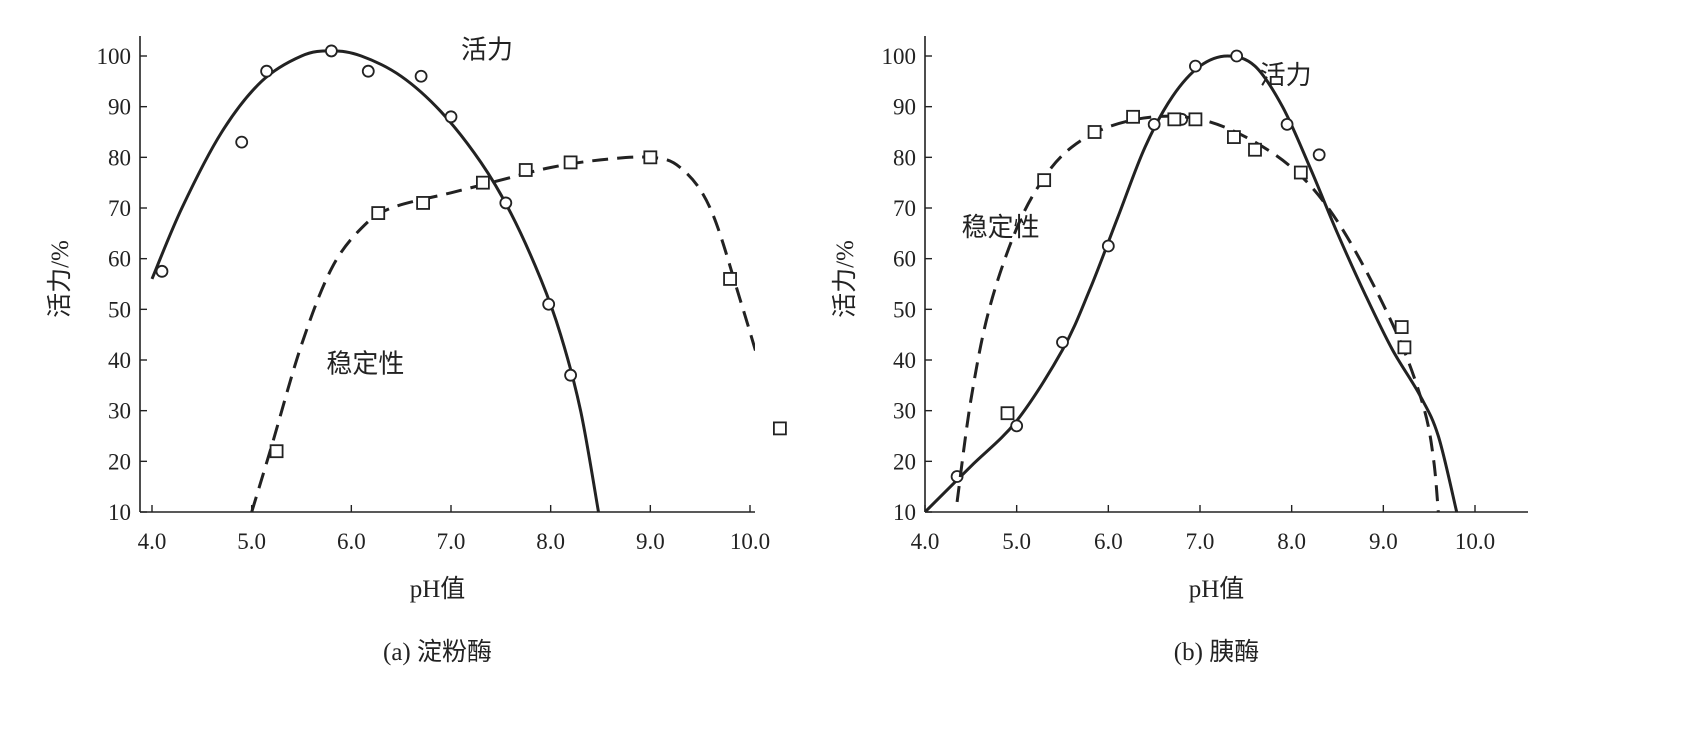 Image resolution: width=1706 pixels, height=739 pixels. I want to click on series-line-stability, so click(502, 333).